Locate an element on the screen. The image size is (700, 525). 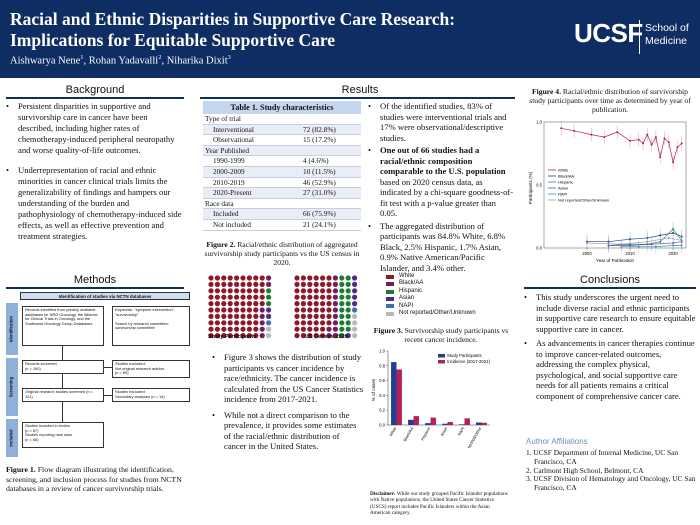
x-tick-label: Black/AA is located at coordinates (408, 434).